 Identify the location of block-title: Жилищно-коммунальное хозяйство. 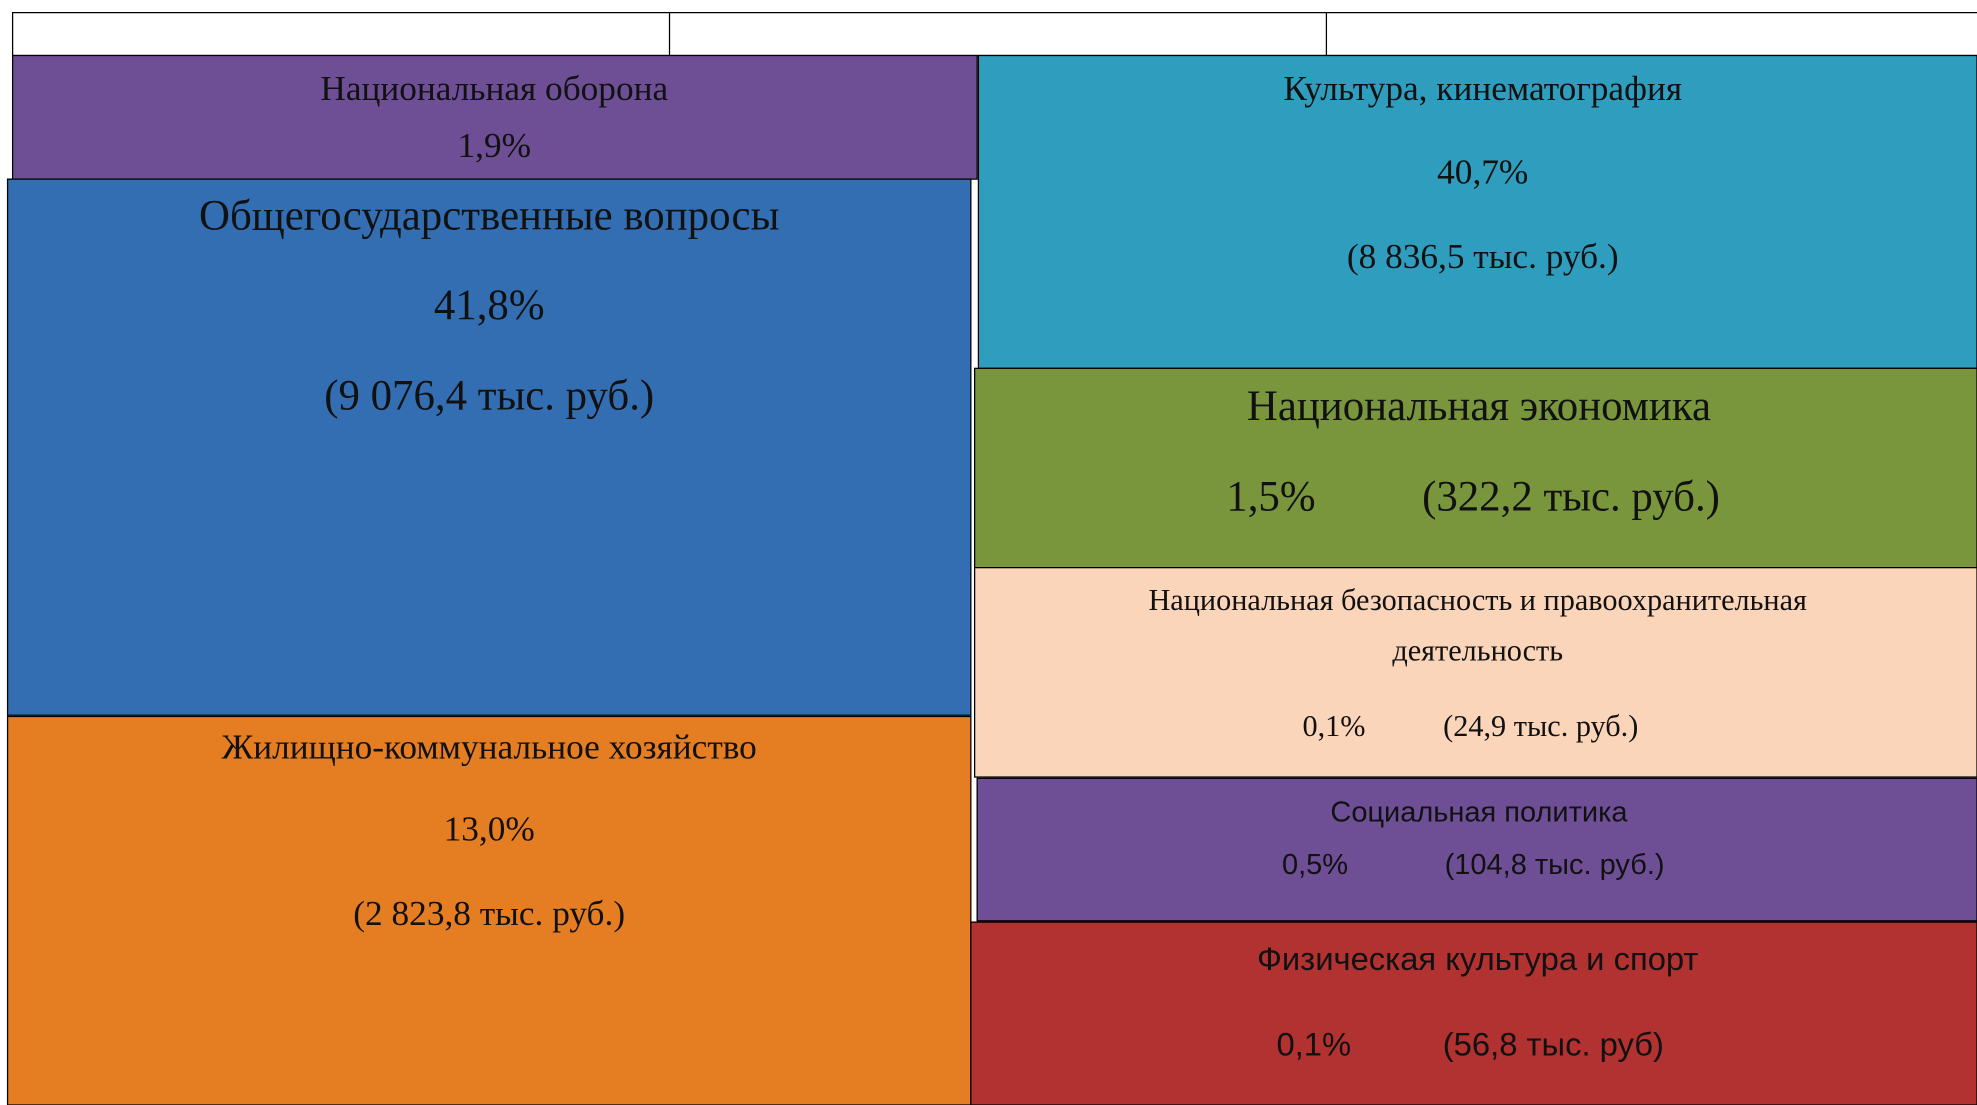
(489, 747).